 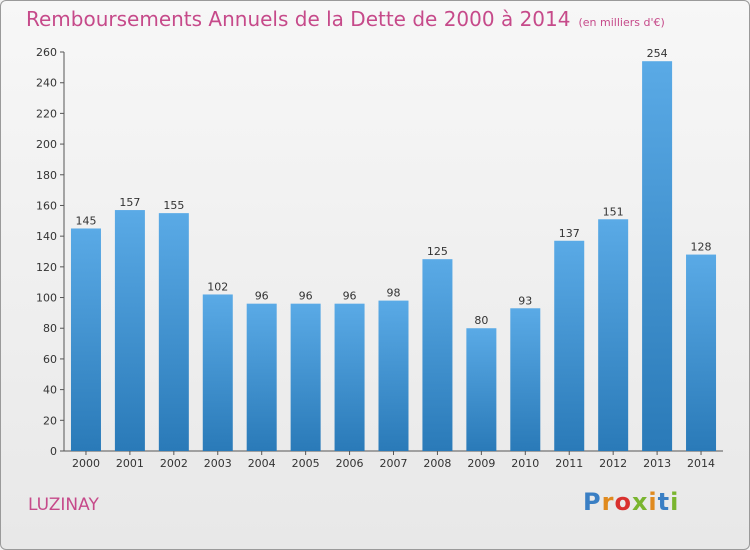 What do you see at coordinates (262, 463) in the screenshot?
I see `x-tick-label: 2004` at bounding box center [262, 463].